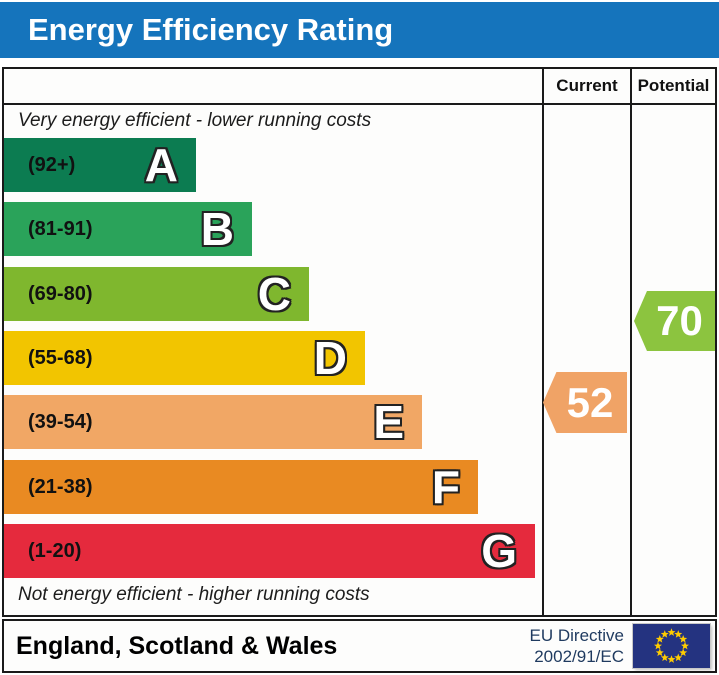 This screenshot has height=675, width=719. Describe the element at coordinates (60, 357) in the screenshot. I see `band-range-label: (55-68)` at that location.